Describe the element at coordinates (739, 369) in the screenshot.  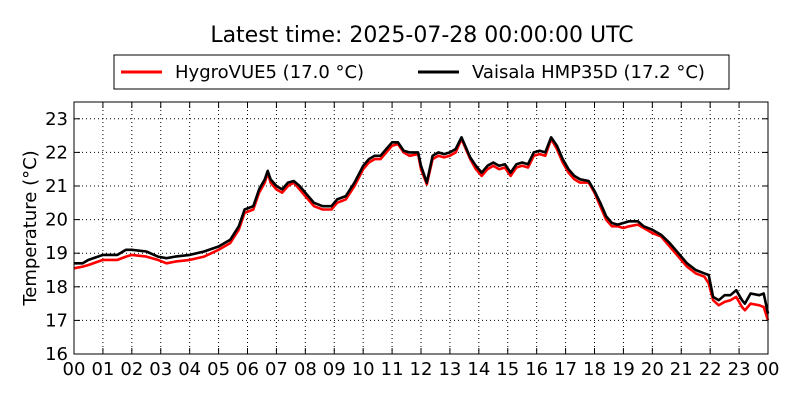
I see `x-tick-label: 23` at that location.